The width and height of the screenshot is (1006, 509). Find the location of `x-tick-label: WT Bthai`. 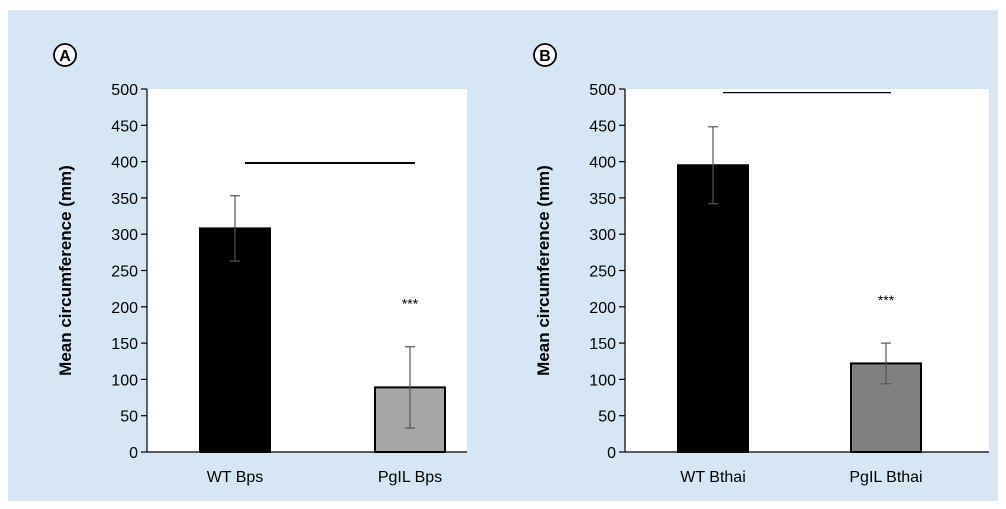

x-tick-label: WT Bthai is located at coordinates (713, 477).